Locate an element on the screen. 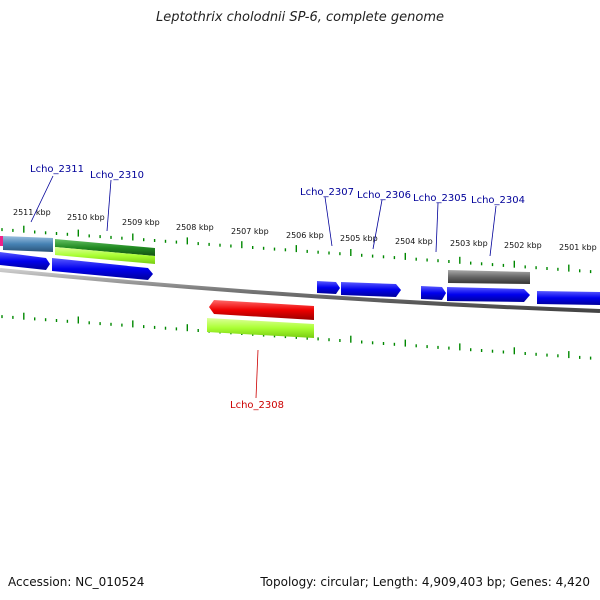  feature-track-forward is located at coordinates (300, 278).